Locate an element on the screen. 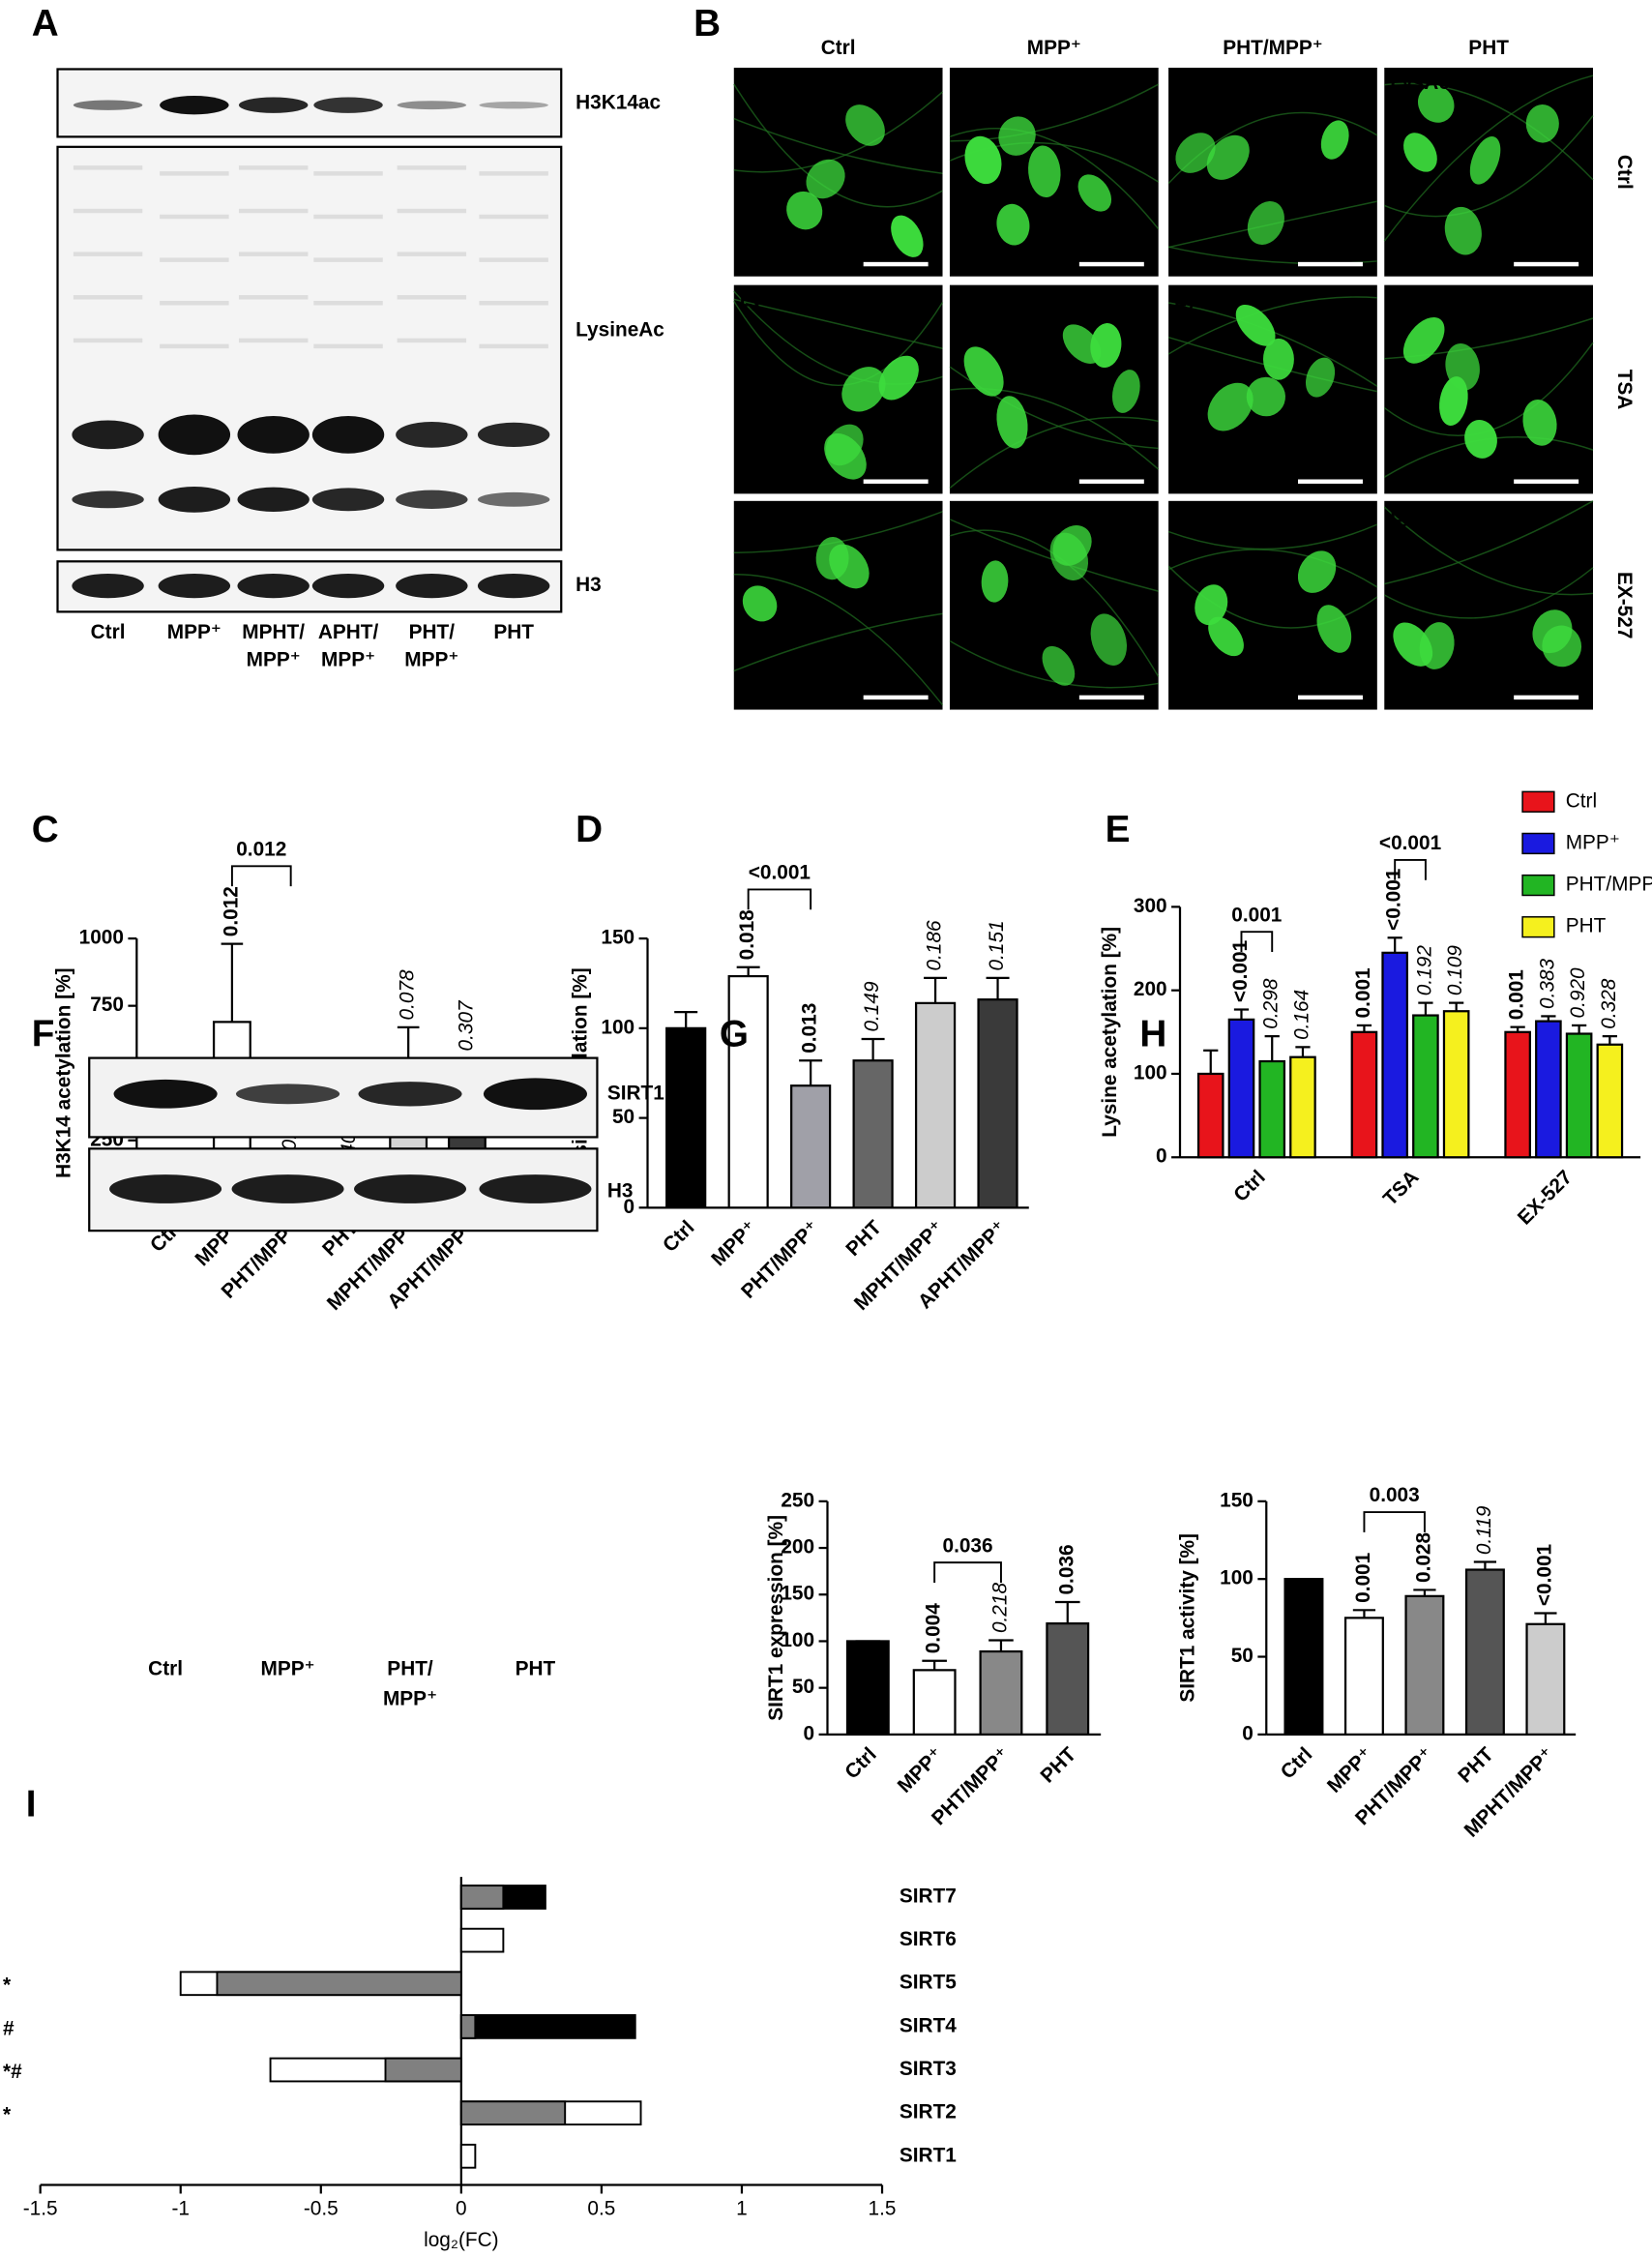 This screenshot has width=1652, height=2257. p-value: 0.004 is located at coordinates (934, 1628).